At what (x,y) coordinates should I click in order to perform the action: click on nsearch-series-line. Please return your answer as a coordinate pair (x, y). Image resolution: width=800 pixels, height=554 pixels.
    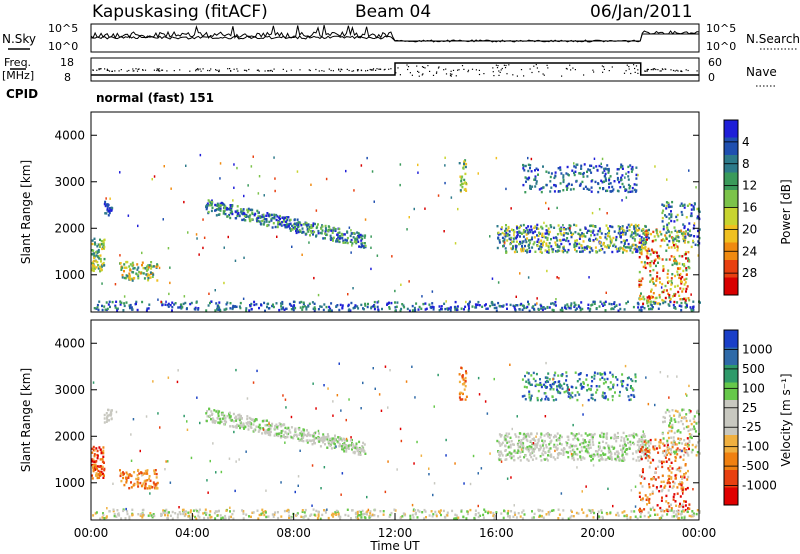
    Looking at the image, I should click on (394, 37).